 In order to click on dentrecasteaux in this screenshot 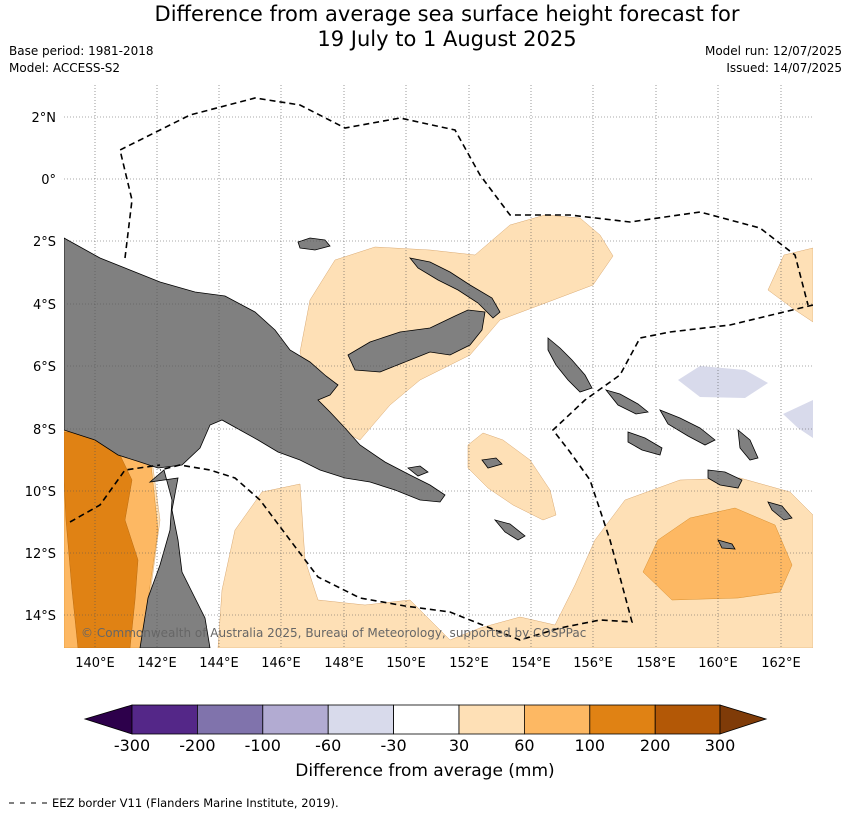, I will do `click(418, 471)`.